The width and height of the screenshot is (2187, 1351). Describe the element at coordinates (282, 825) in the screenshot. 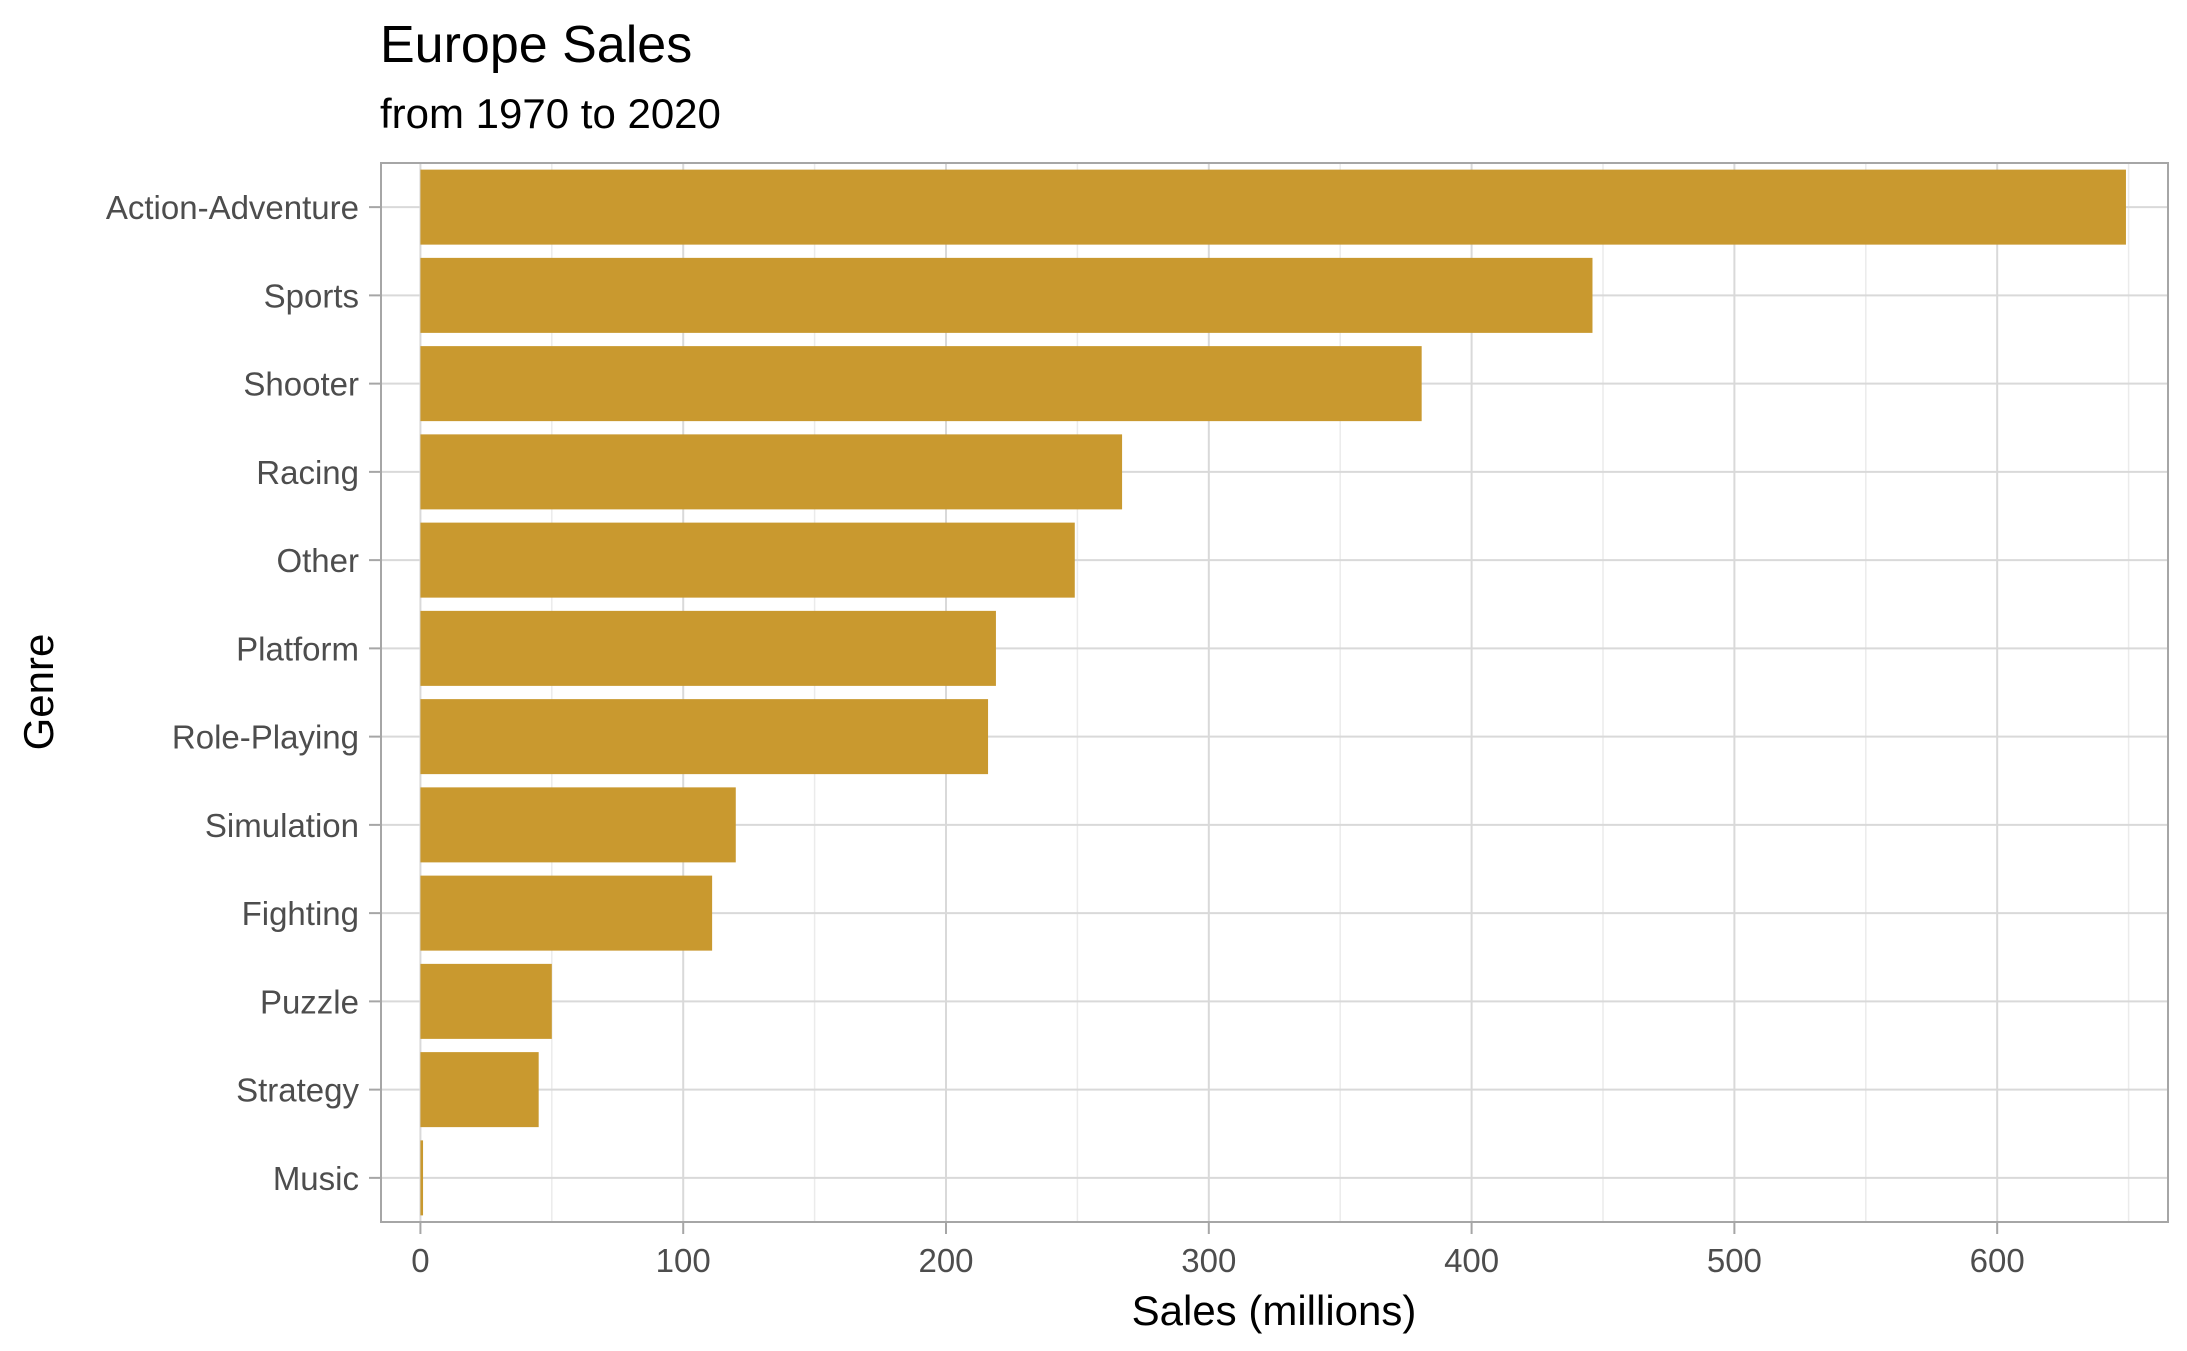

I see `y-tick-label: Simulation` at that location.